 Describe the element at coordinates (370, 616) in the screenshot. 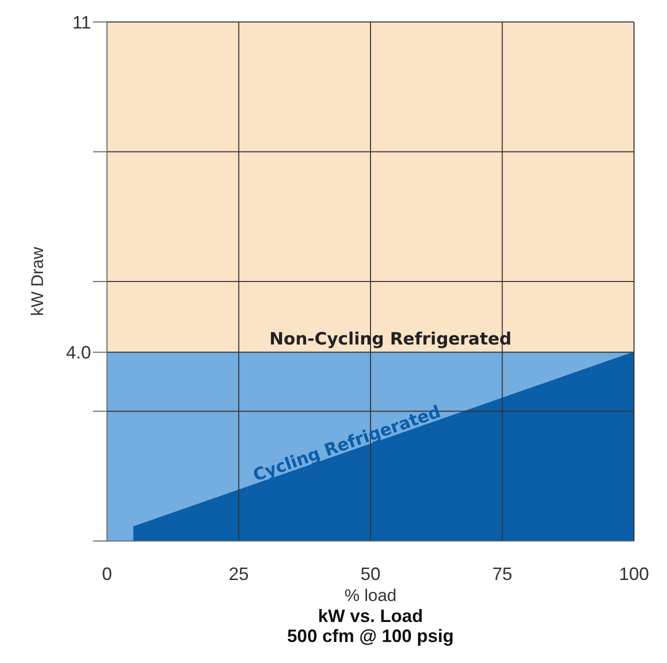

I see `text: kW vs. Load` at that location.